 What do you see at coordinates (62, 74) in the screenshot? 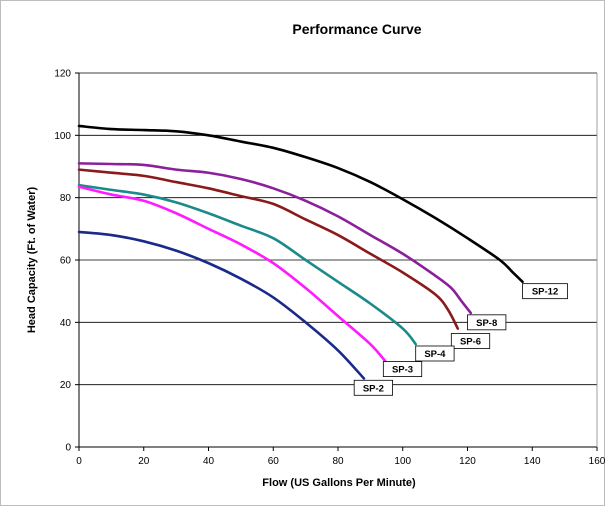
I see `y-tick-label: 120` at bounding box center [62, 74].